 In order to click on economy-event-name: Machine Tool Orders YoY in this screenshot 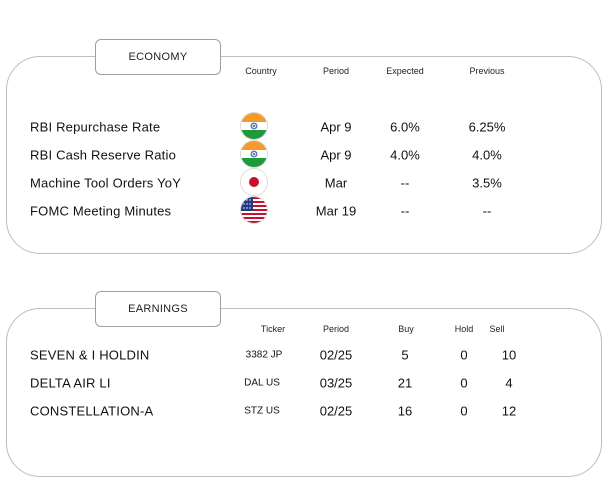, I will do `click(106, 183)`.